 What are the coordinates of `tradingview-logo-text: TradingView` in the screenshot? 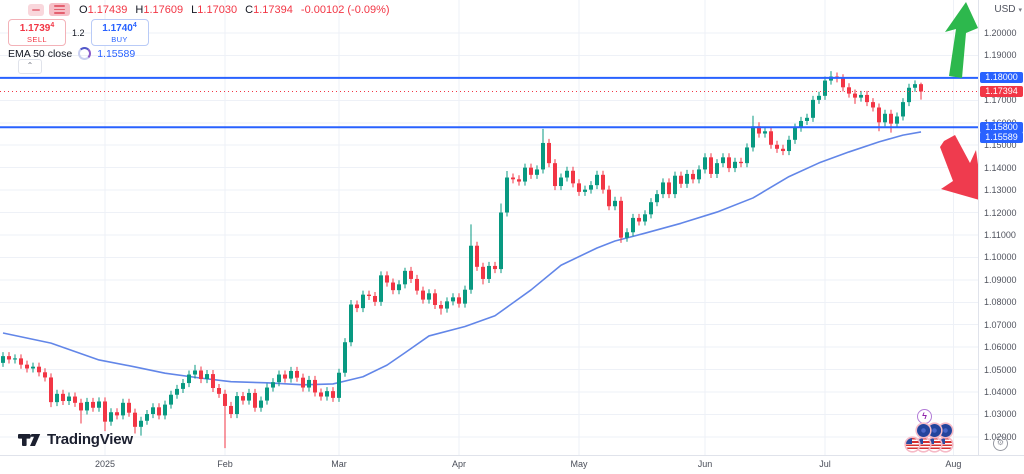 It's located at (90, 439).